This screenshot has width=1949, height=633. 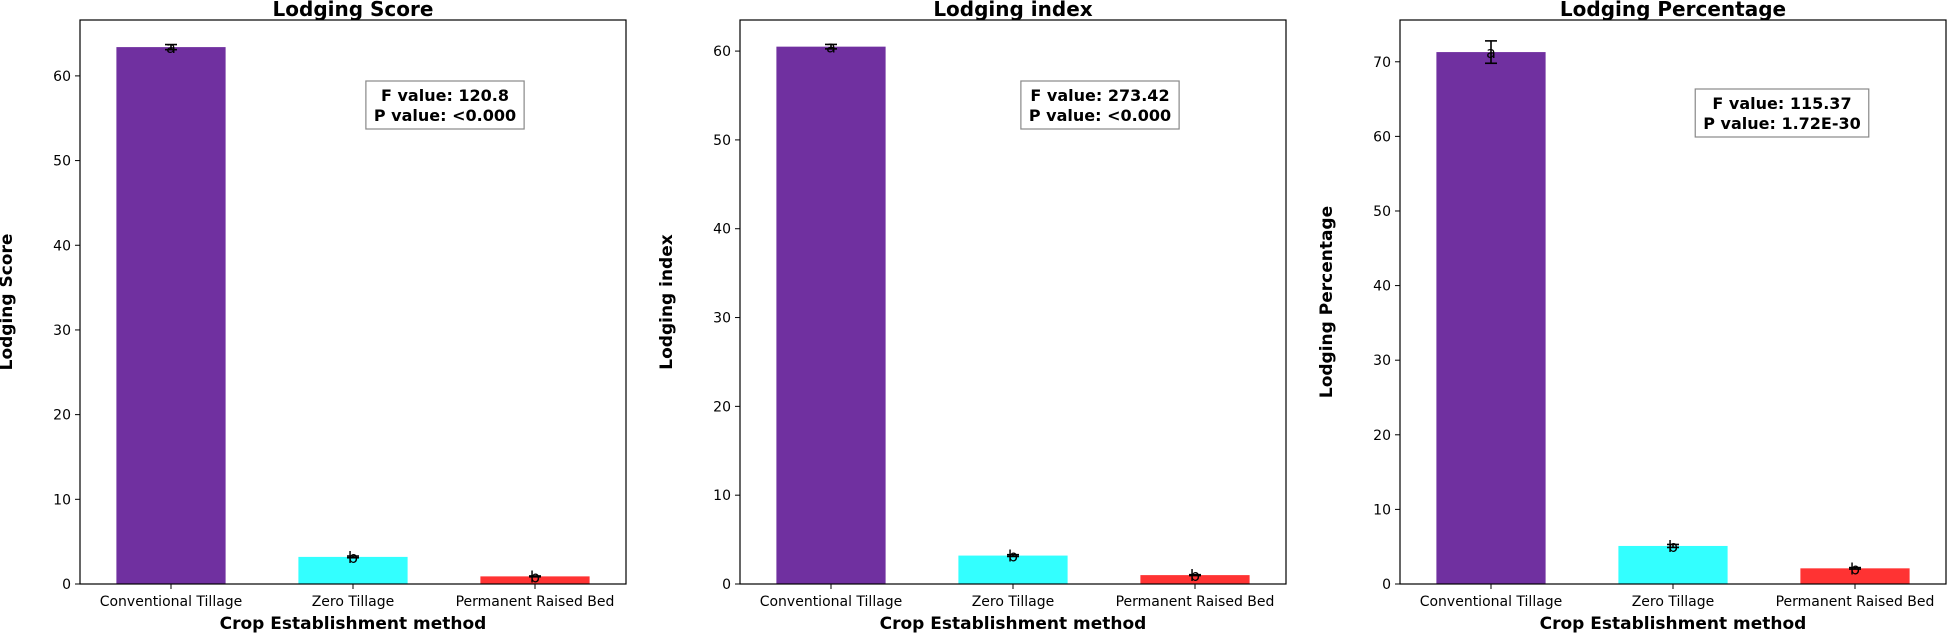 I want to click on y-axis-label: Lodging Score, so click(x=8, y=302).